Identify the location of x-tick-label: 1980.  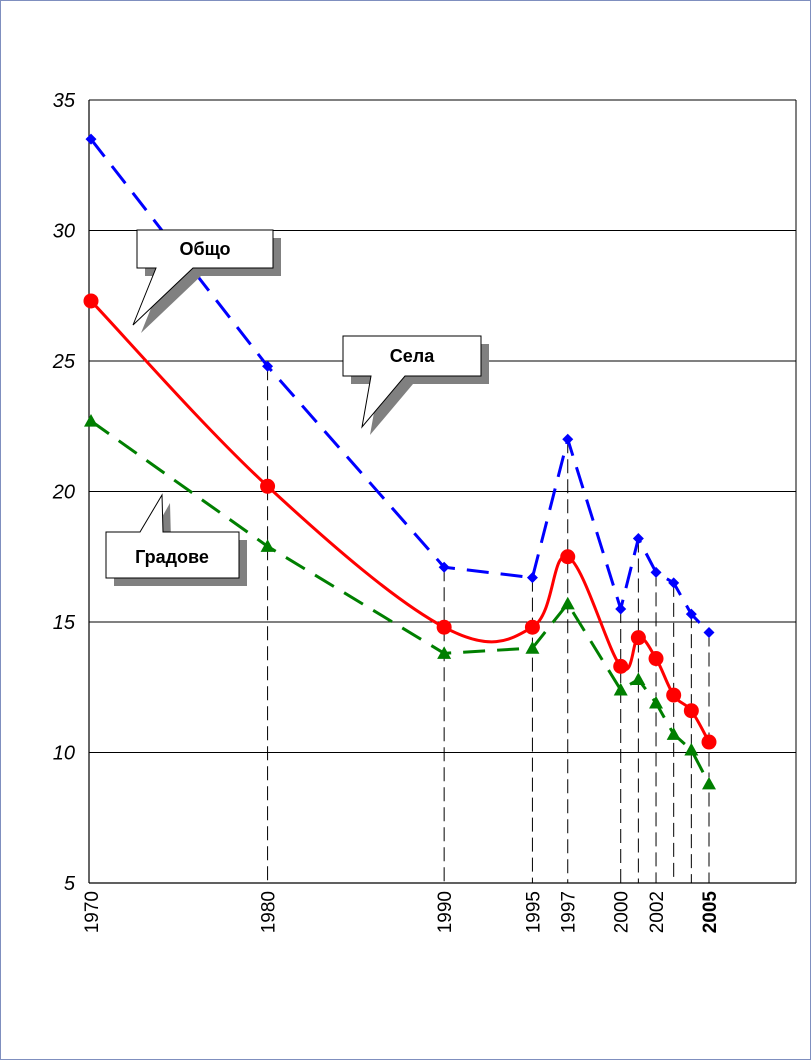
(269, 912).